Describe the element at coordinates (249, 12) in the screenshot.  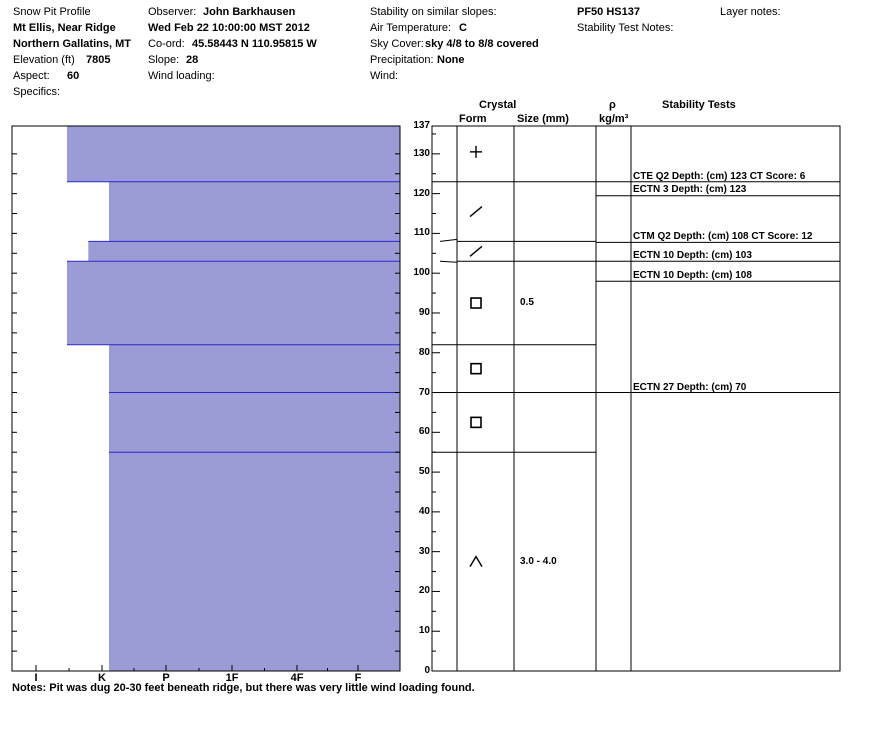
I see `observer-value: John Barkhausen` at that location.